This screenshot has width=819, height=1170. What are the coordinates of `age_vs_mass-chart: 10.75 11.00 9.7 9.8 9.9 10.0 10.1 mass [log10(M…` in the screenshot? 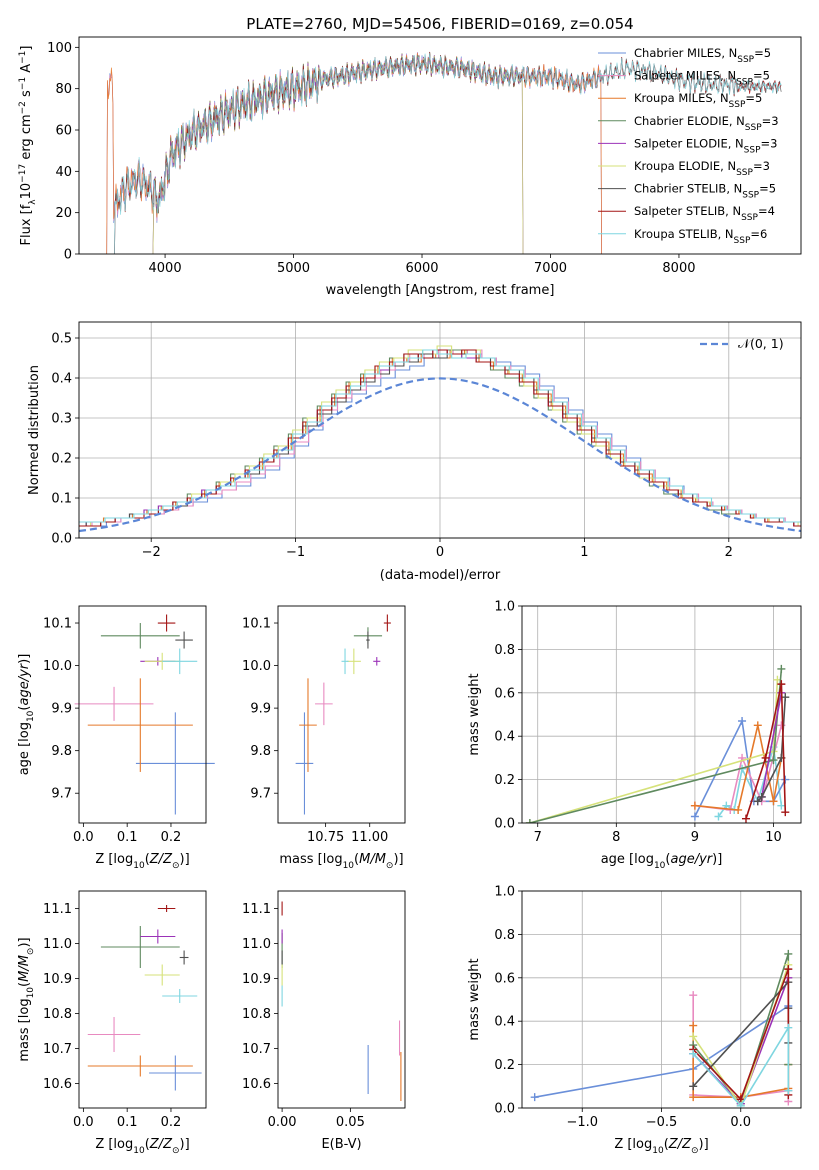 It's located at (324, 738).